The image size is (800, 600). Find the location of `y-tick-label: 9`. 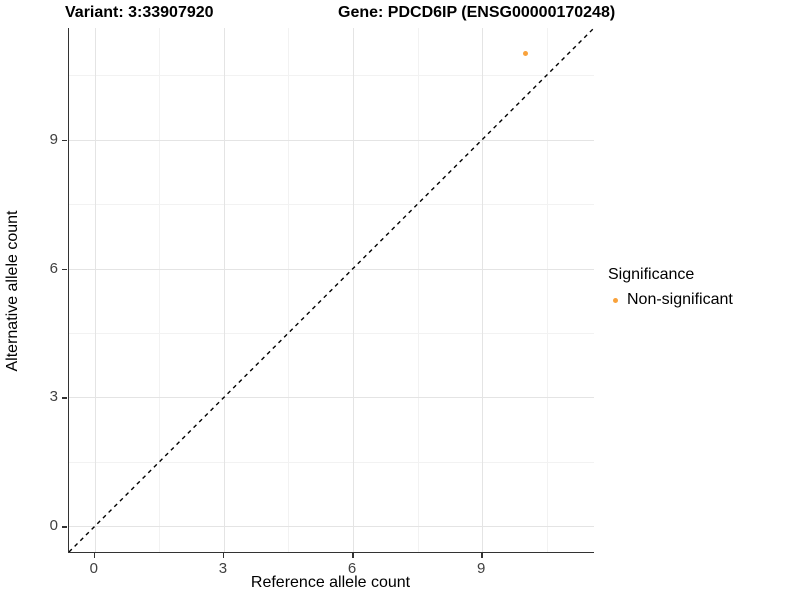

y-tick-label: 9 is located at coordinates (53, 139).